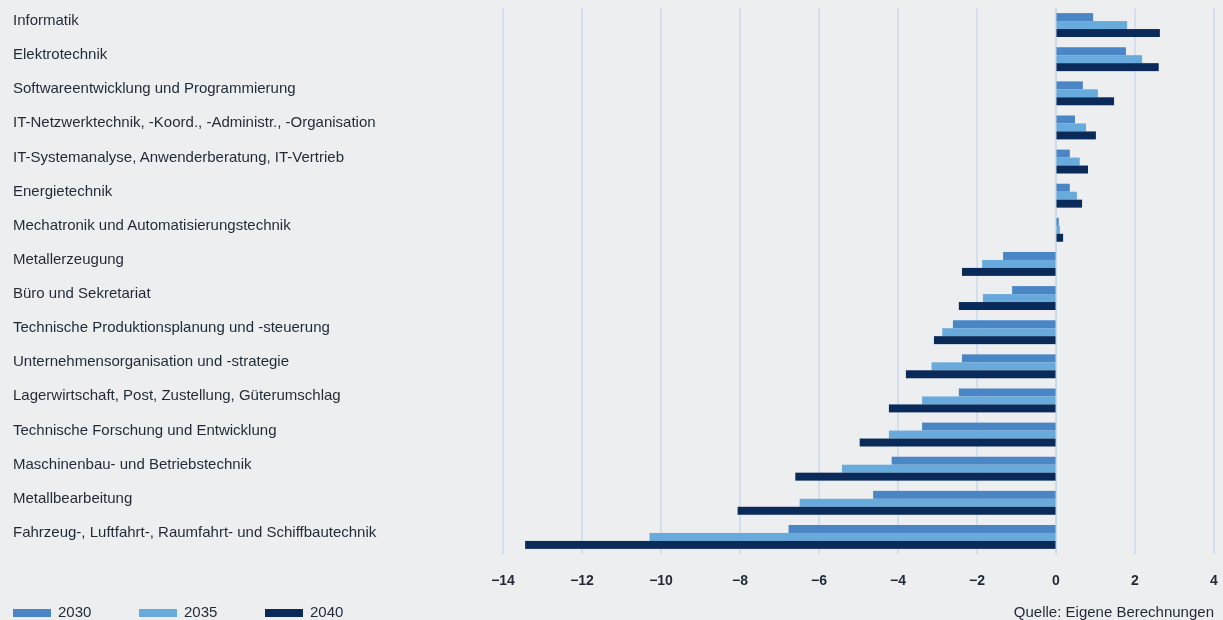  What do you see at coordinates (154, 88) in the screenshot?
I see `y-tick-label: Softwareentwicklung und Programmierung` at bounding box center [154, 88].